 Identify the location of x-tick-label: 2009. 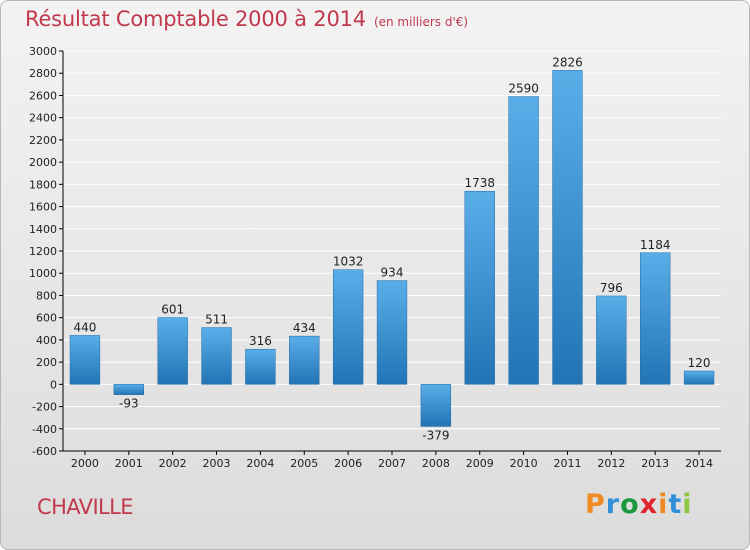
(480, 463).